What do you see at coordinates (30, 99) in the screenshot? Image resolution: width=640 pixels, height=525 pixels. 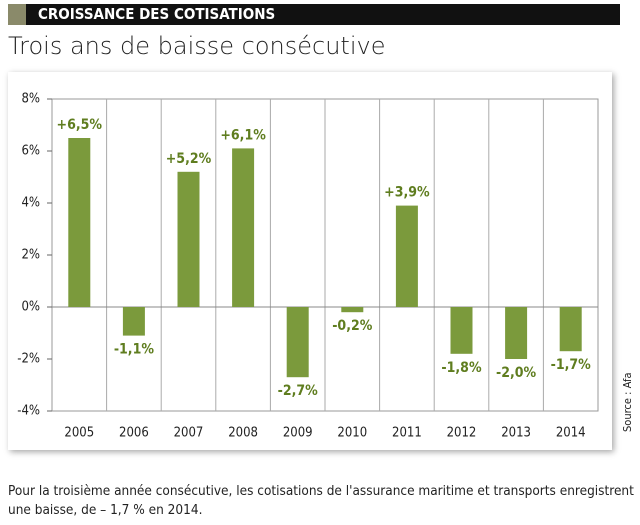 I see `y-tick-label: 8%` at bounding box center [30, 99].